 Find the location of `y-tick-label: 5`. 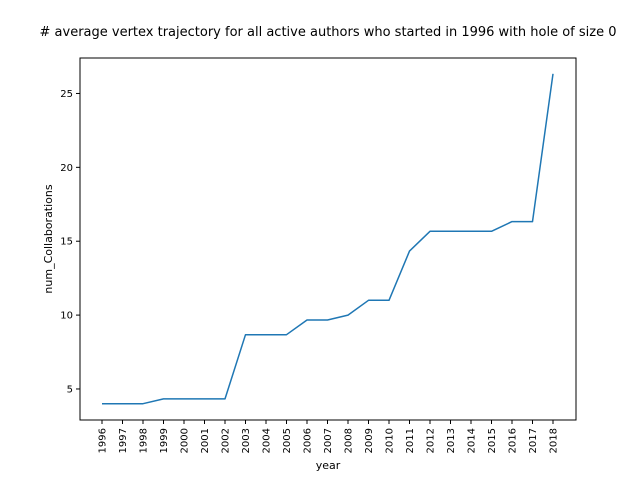

y-tick-label: 5 is located at coordinates (70, 389).